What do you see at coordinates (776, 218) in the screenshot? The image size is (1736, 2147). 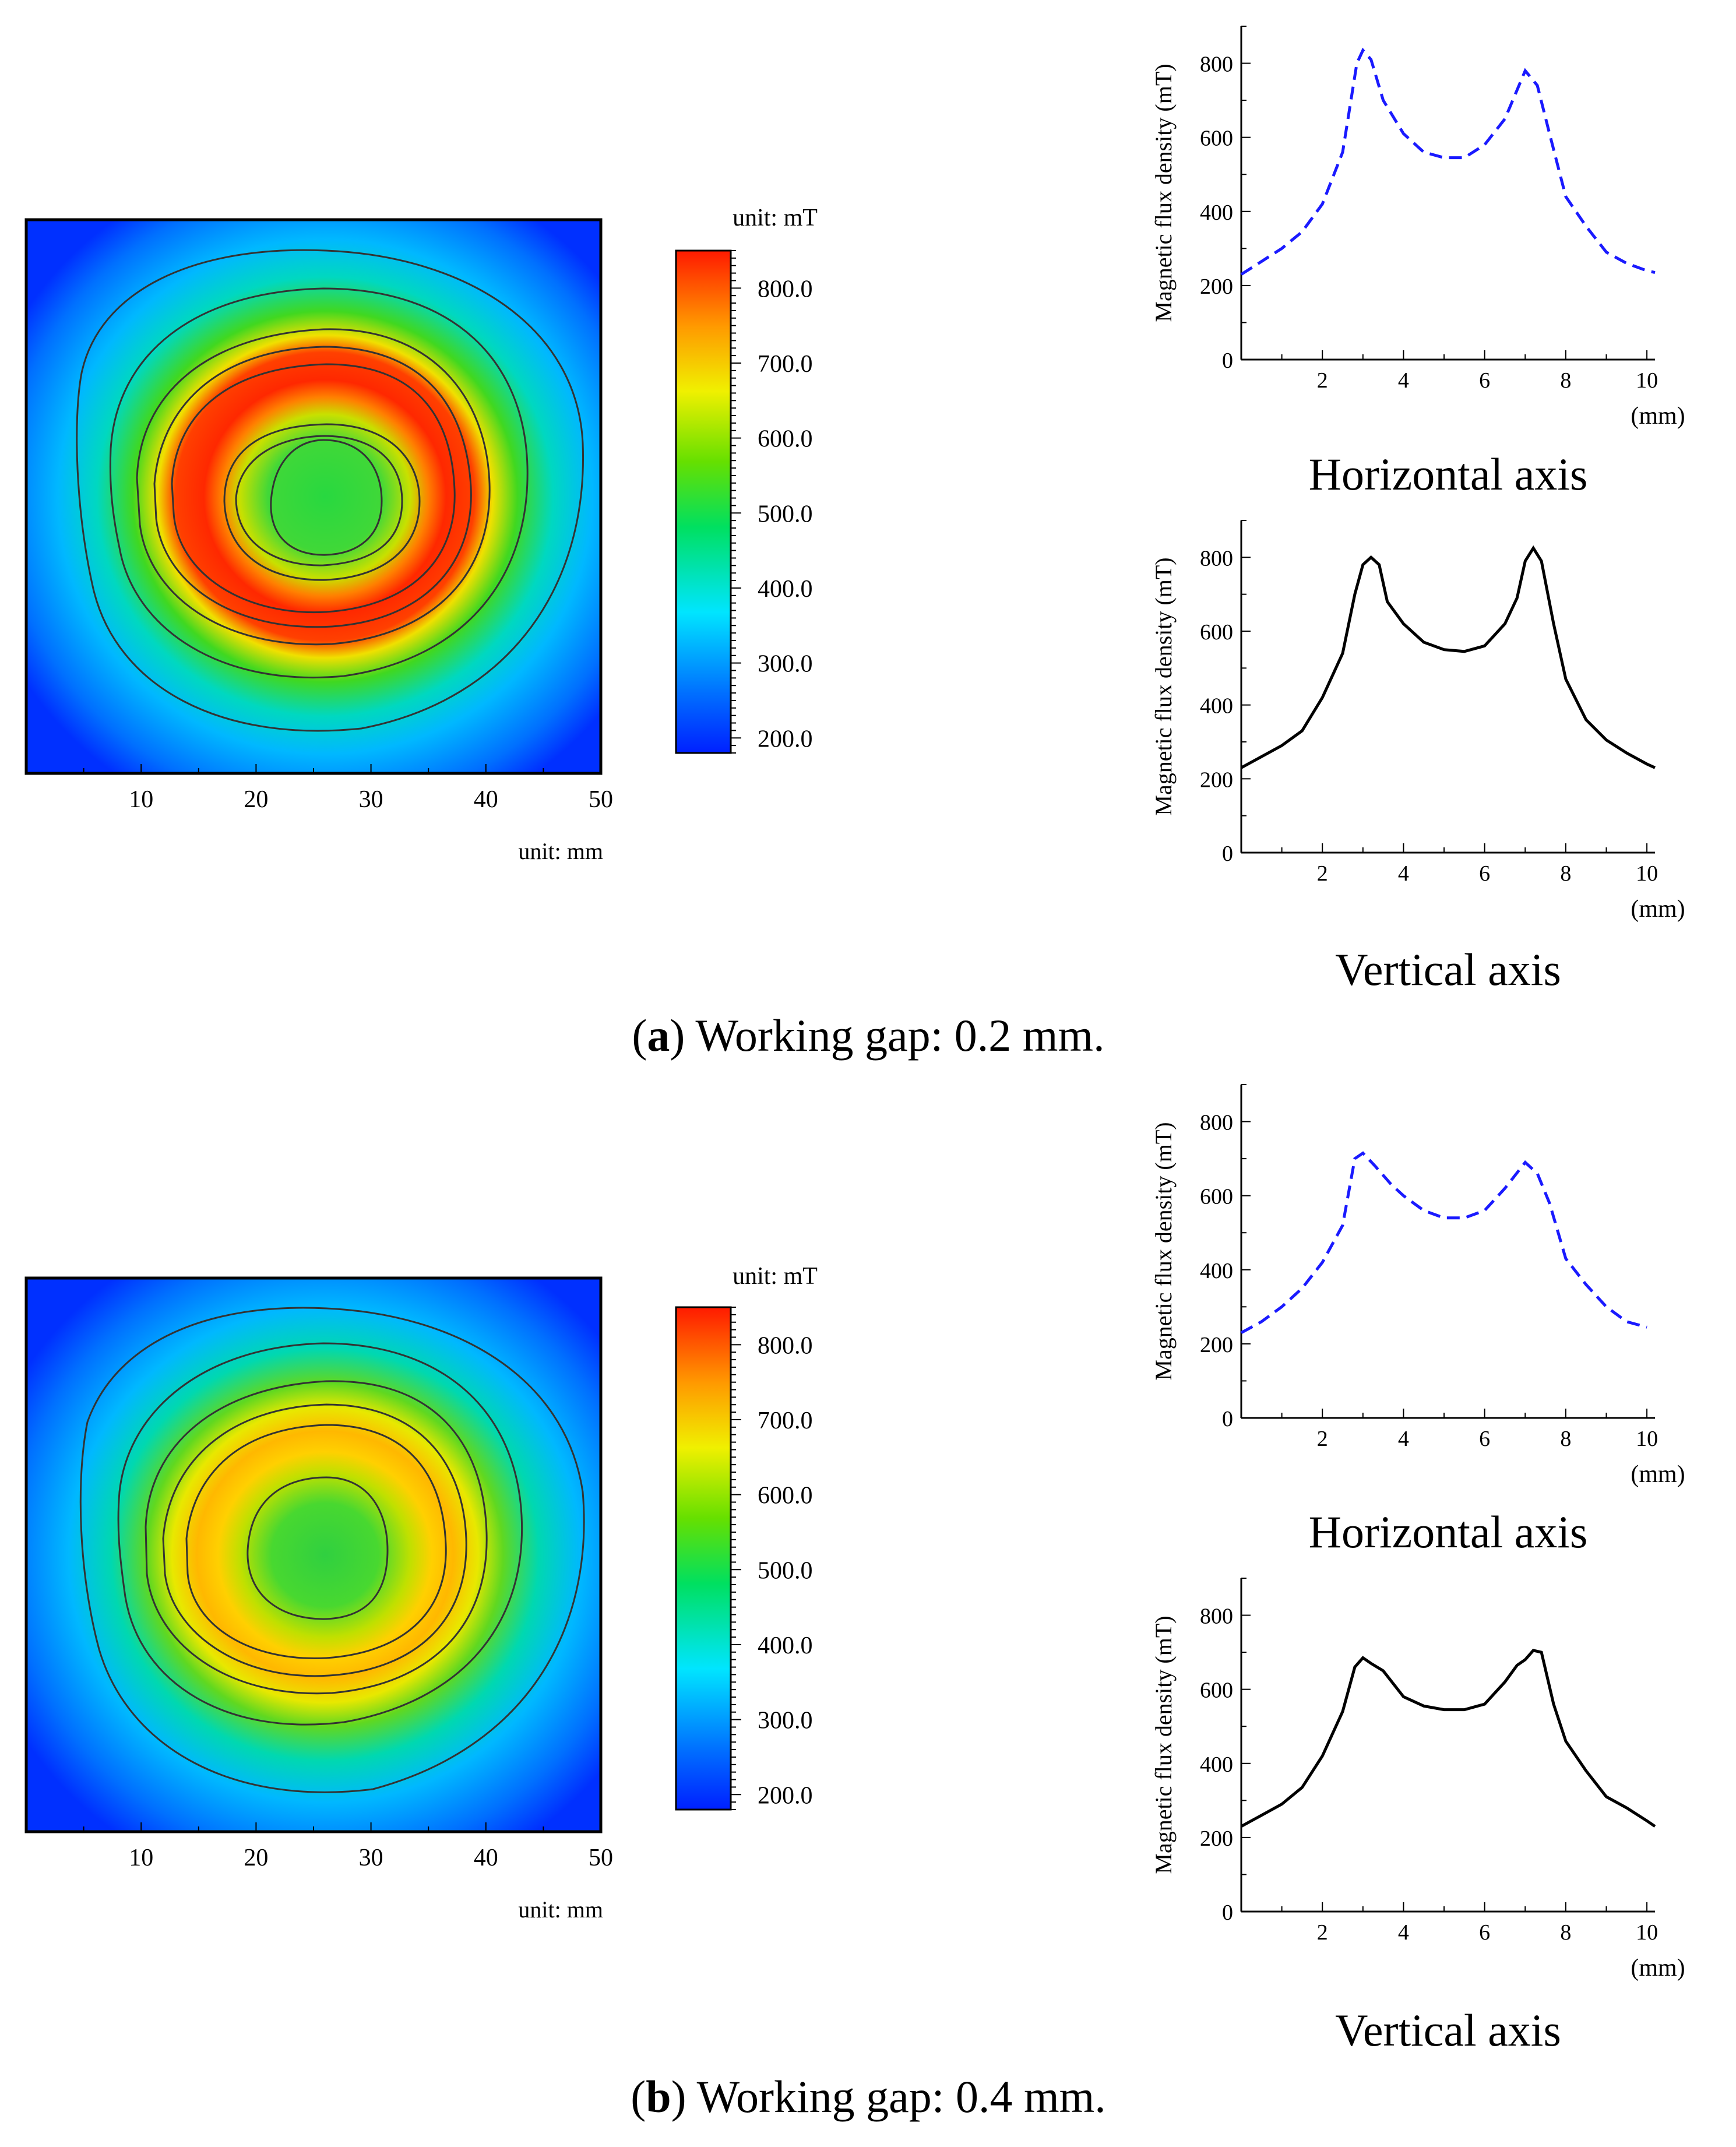 I see `colorbar-a-title: unit: mT` at bounding box center [776, 218].